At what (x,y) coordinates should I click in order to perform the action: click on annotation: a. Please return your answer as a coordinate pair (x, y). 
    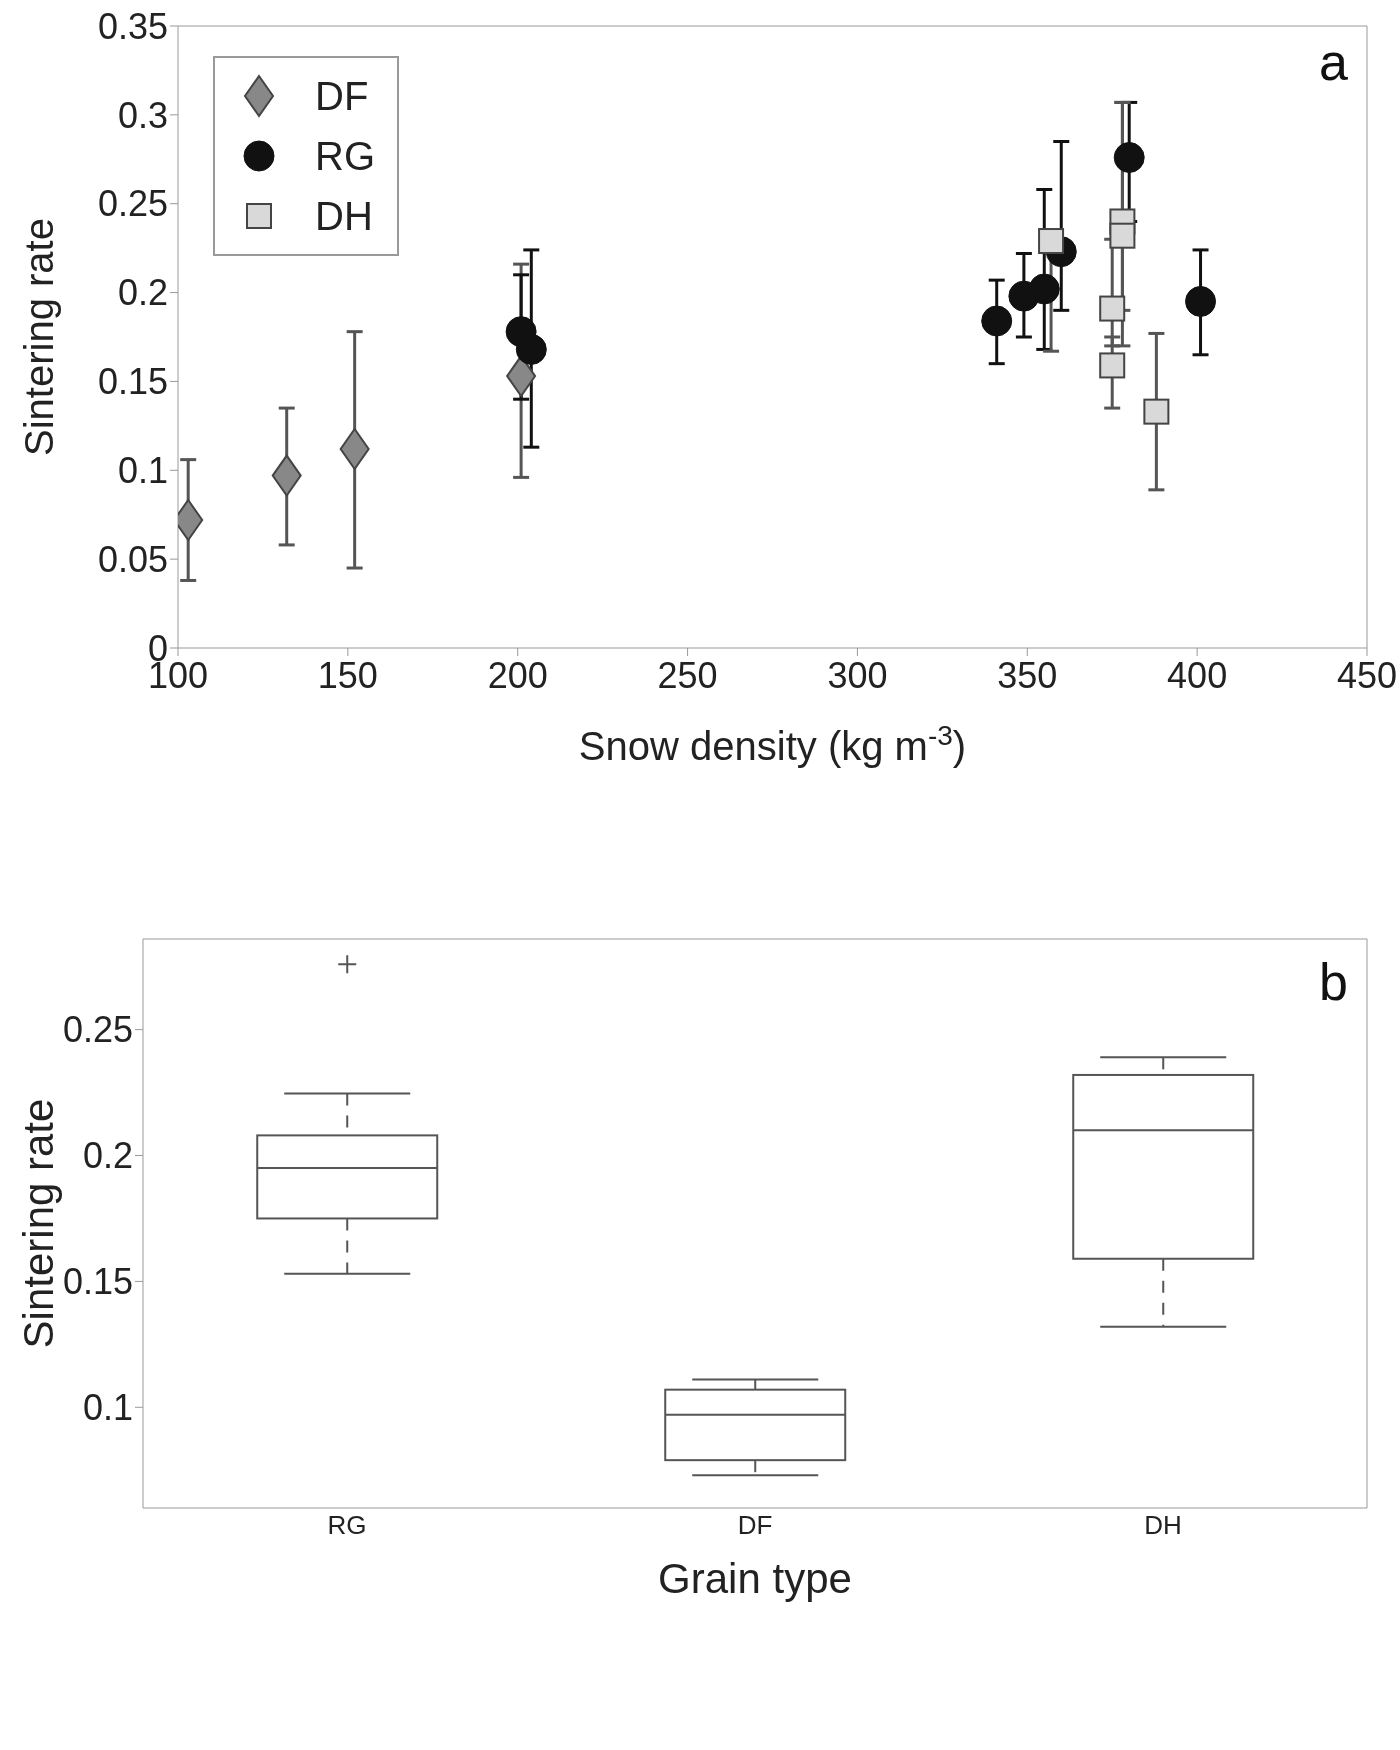
    Looking at the image, I should click on (1333, 62).